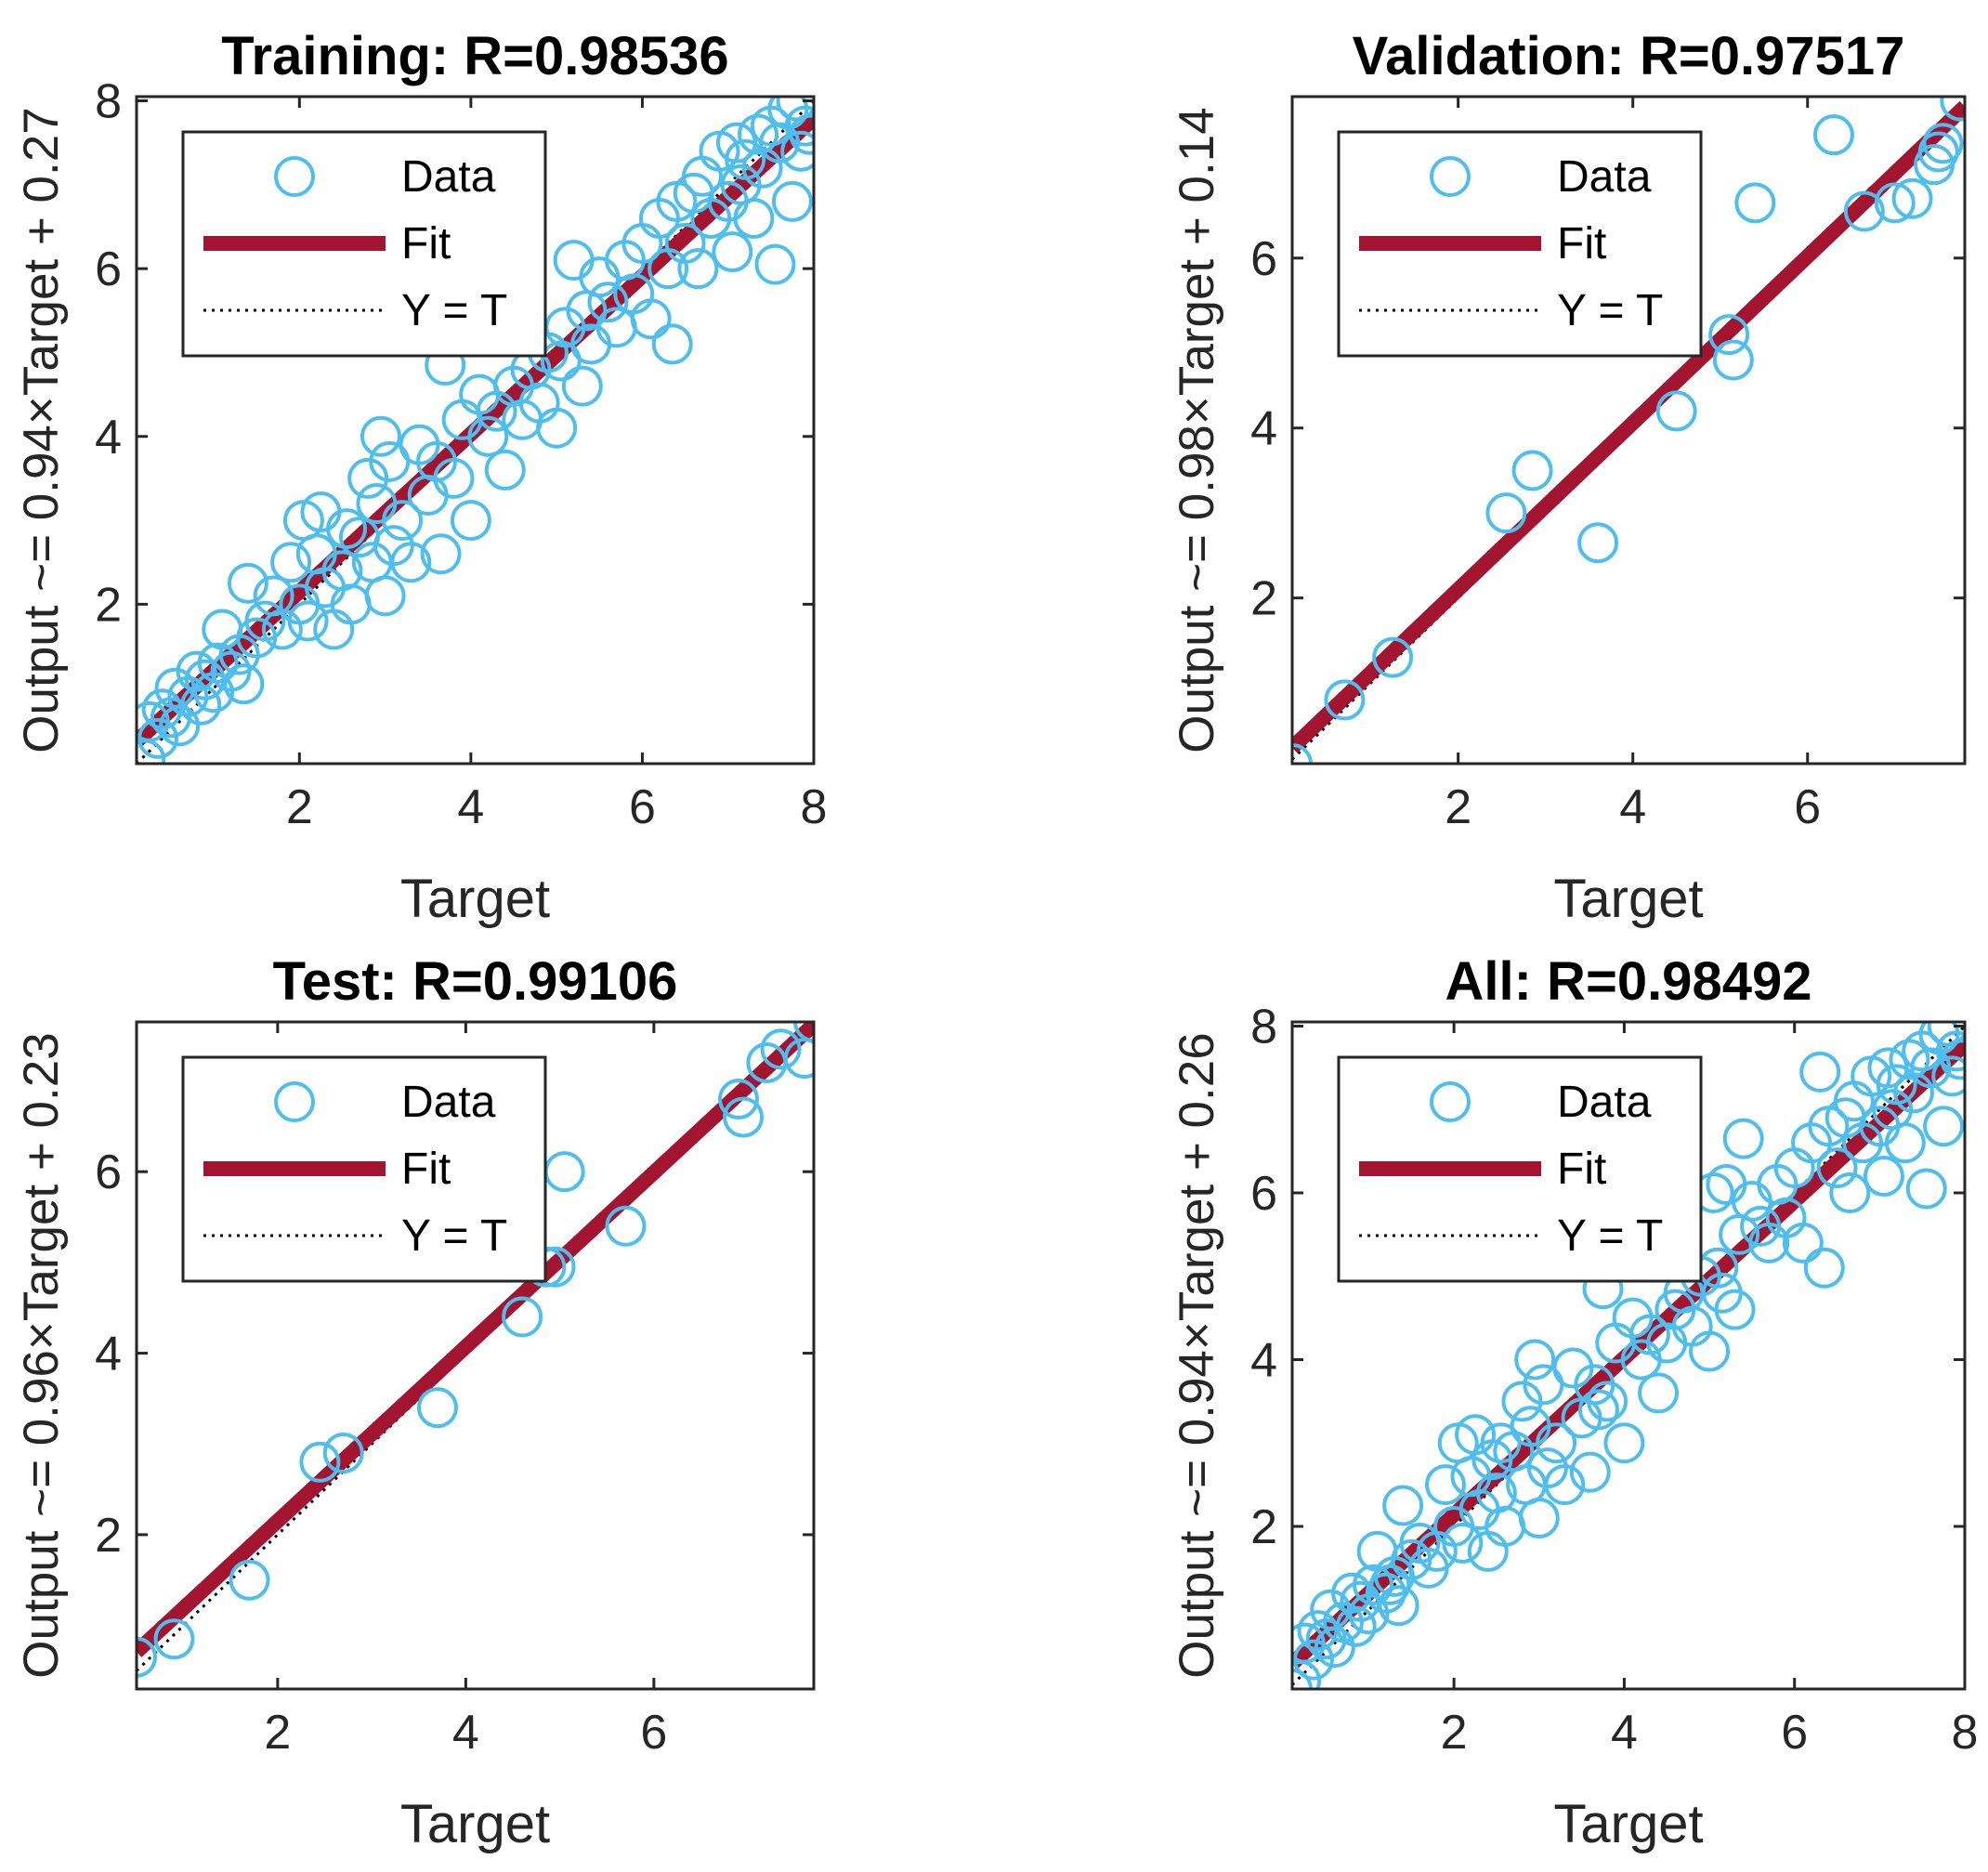 The height and width of the screenshot is (1872, 1988). Describe the element at coordinates (475, 899) in the screenshot. I see `x-axis-label: Target` at that location.